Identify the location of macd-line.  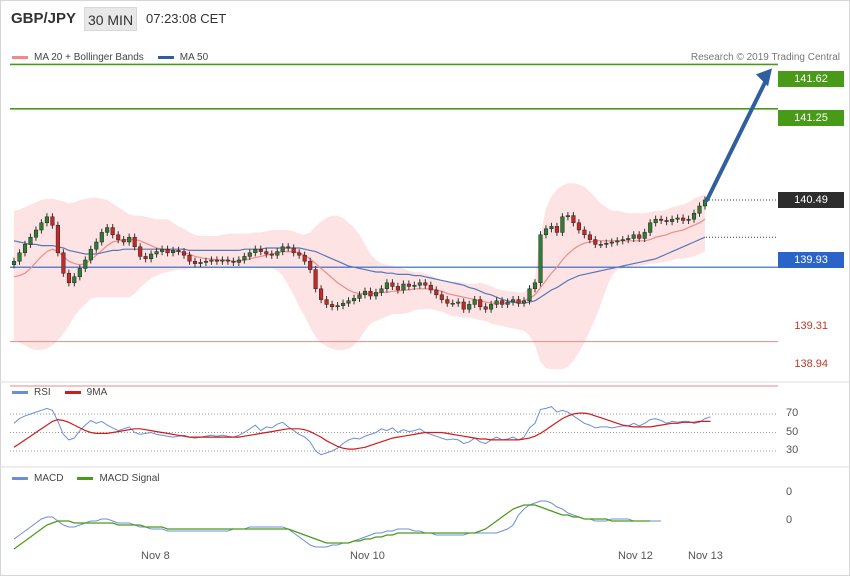
(337, 524).